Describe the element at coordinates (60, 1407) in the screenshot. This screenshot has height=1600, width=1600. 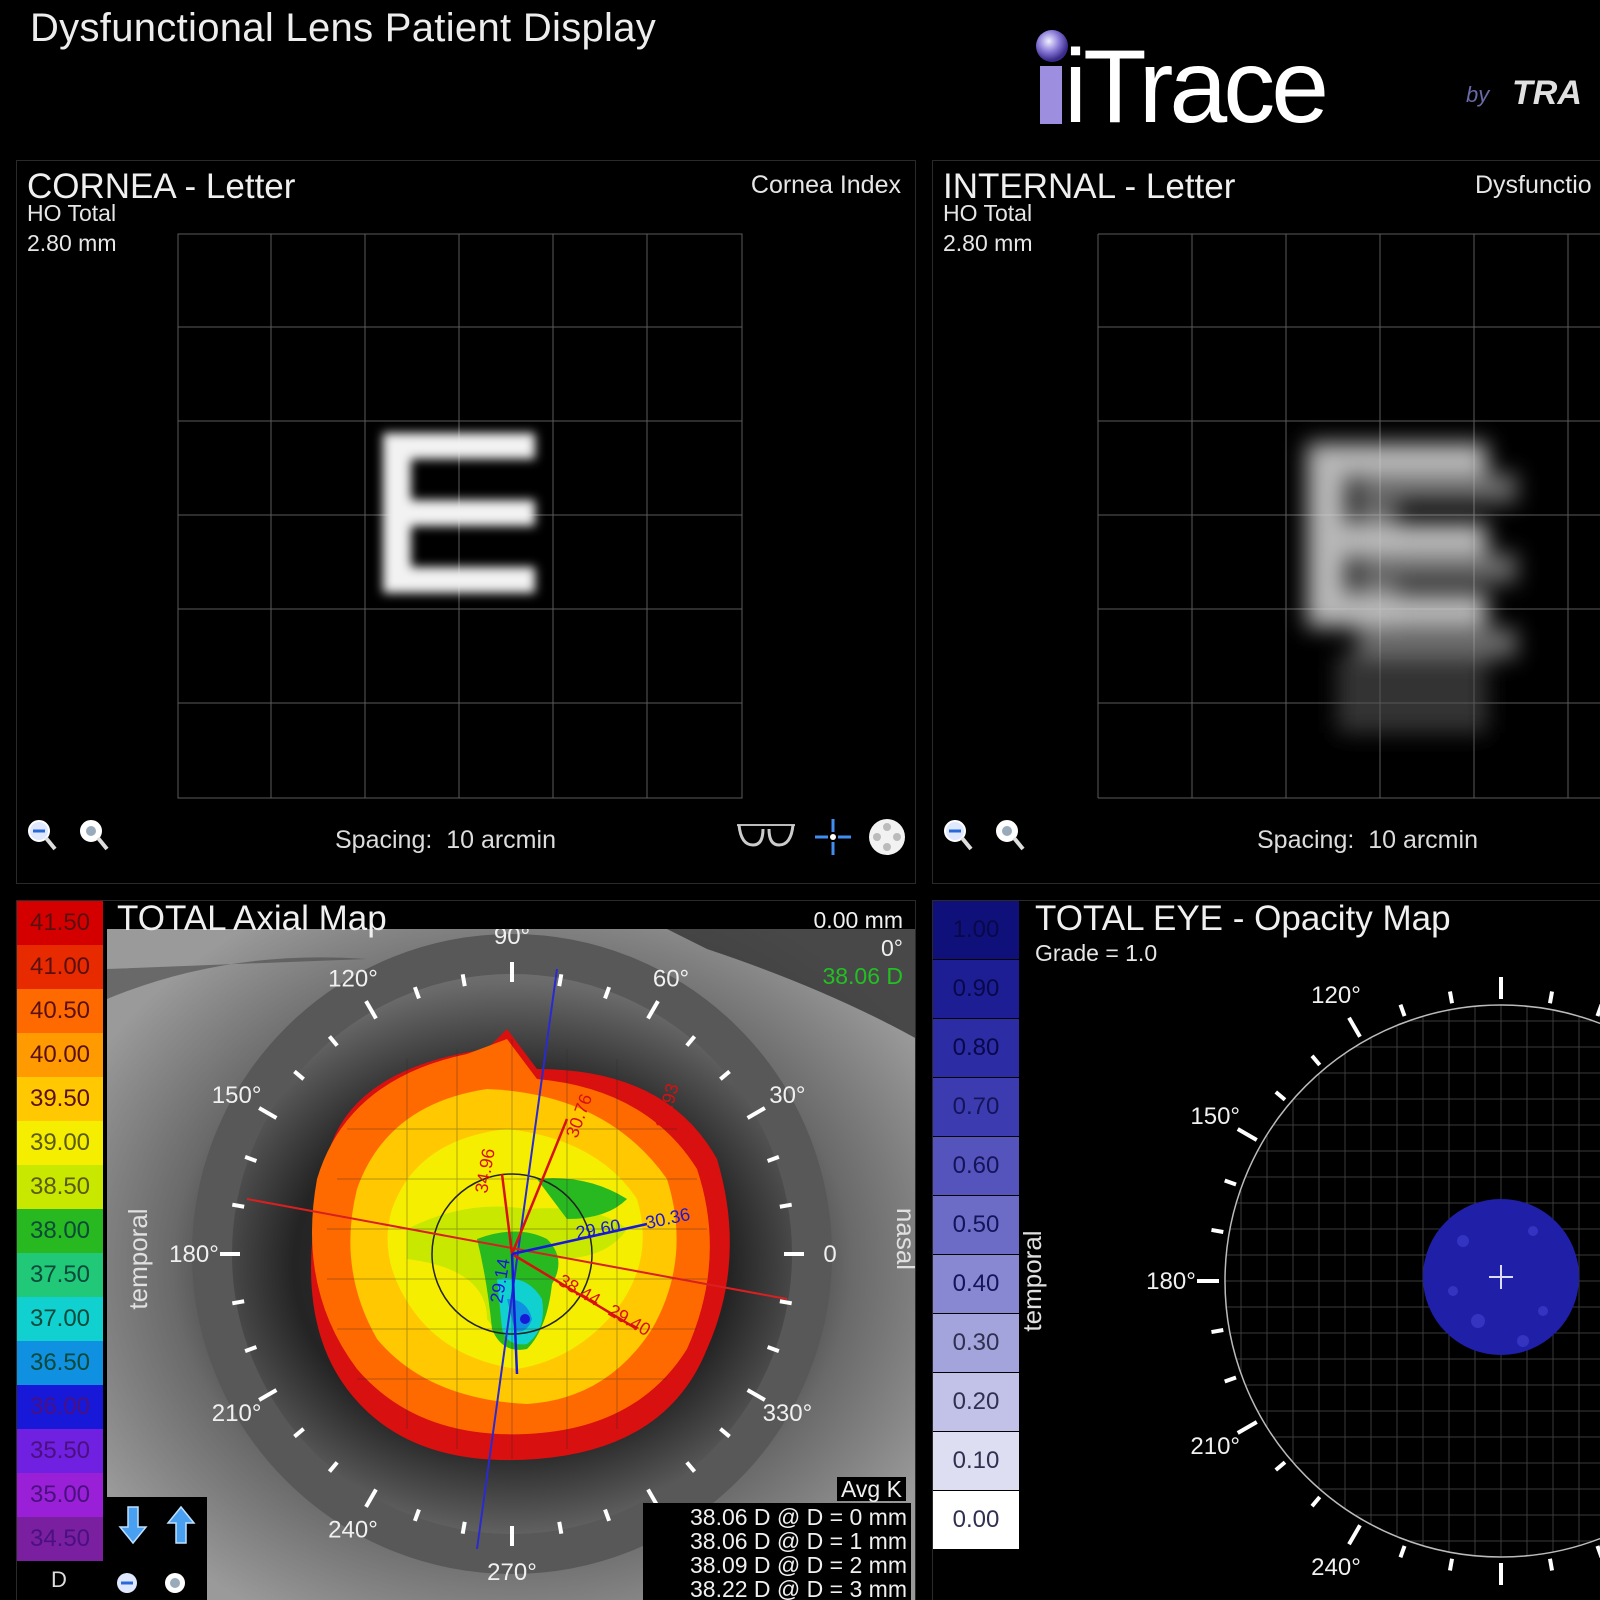
I see `scale-value: 36.00` at that location.